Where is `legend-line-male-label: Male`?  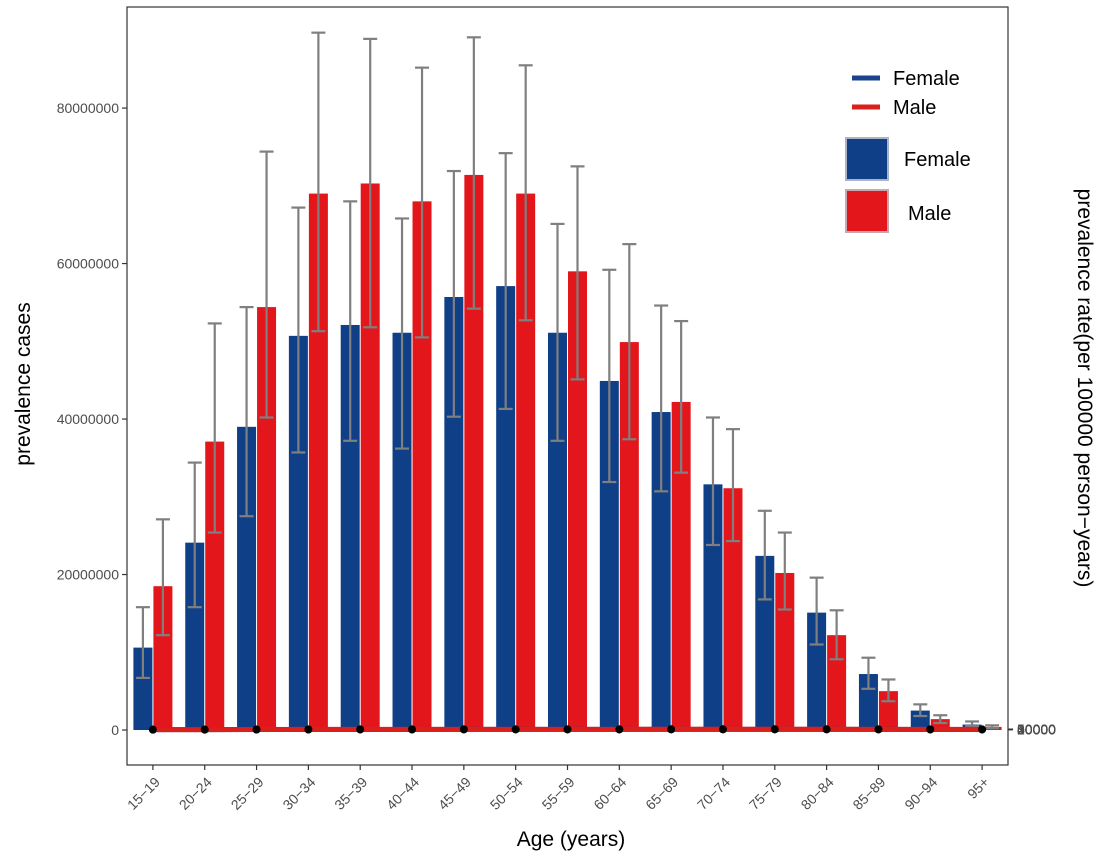 legend-line-male-label: Male is located at coordinates (914, 108).